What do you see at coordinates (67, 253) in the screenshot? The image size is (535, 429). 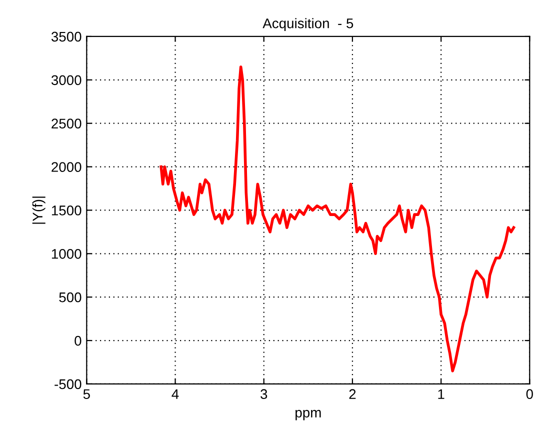 I see `y-tick-label: 1000` at bounding box center [67, 253].